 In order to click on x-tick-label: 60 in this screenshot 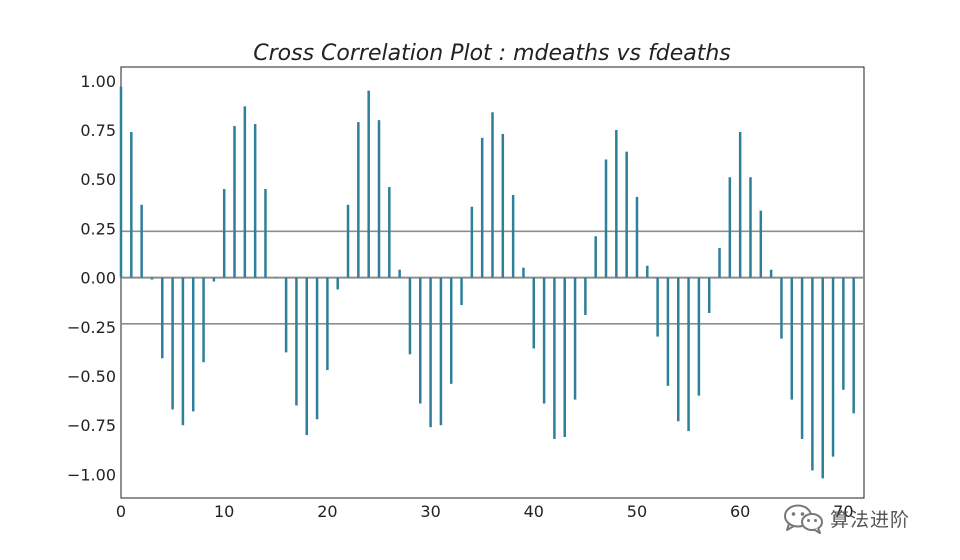, I will do `click(740, 511)`.